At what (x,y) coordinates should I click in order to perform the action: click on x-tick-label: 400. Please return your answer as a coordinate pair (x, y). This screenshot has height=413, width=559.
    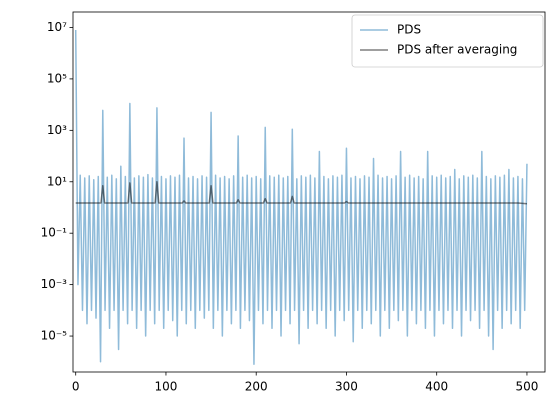
    Looking at the image, I should click on (436, 387).